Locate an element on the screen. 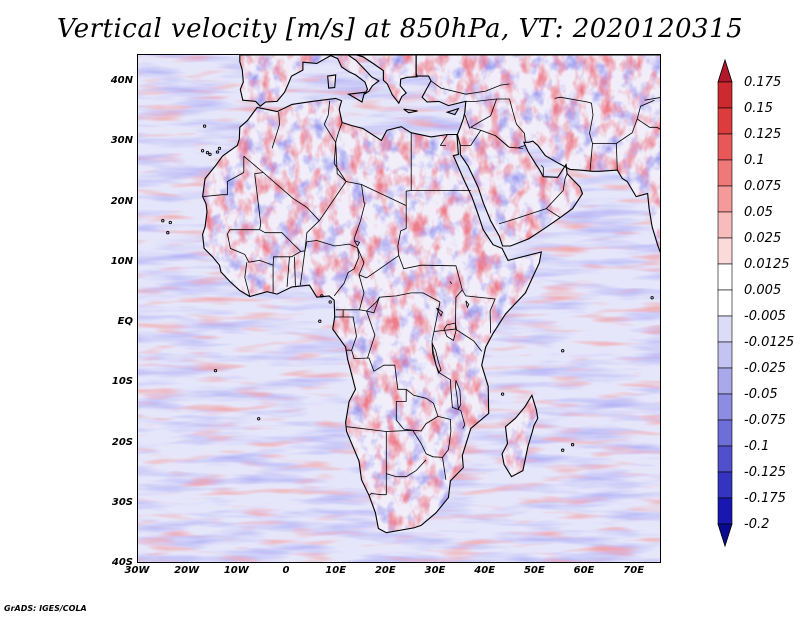  longitude-tick-label: 20E is located at coordinates (385, 570).